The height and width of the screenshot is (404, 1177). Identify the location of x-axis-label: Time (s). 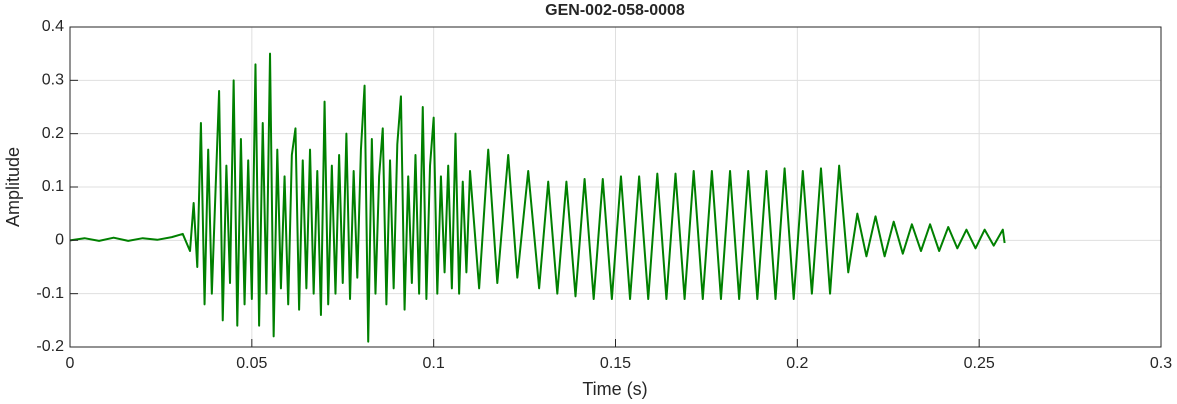
(614, 389).